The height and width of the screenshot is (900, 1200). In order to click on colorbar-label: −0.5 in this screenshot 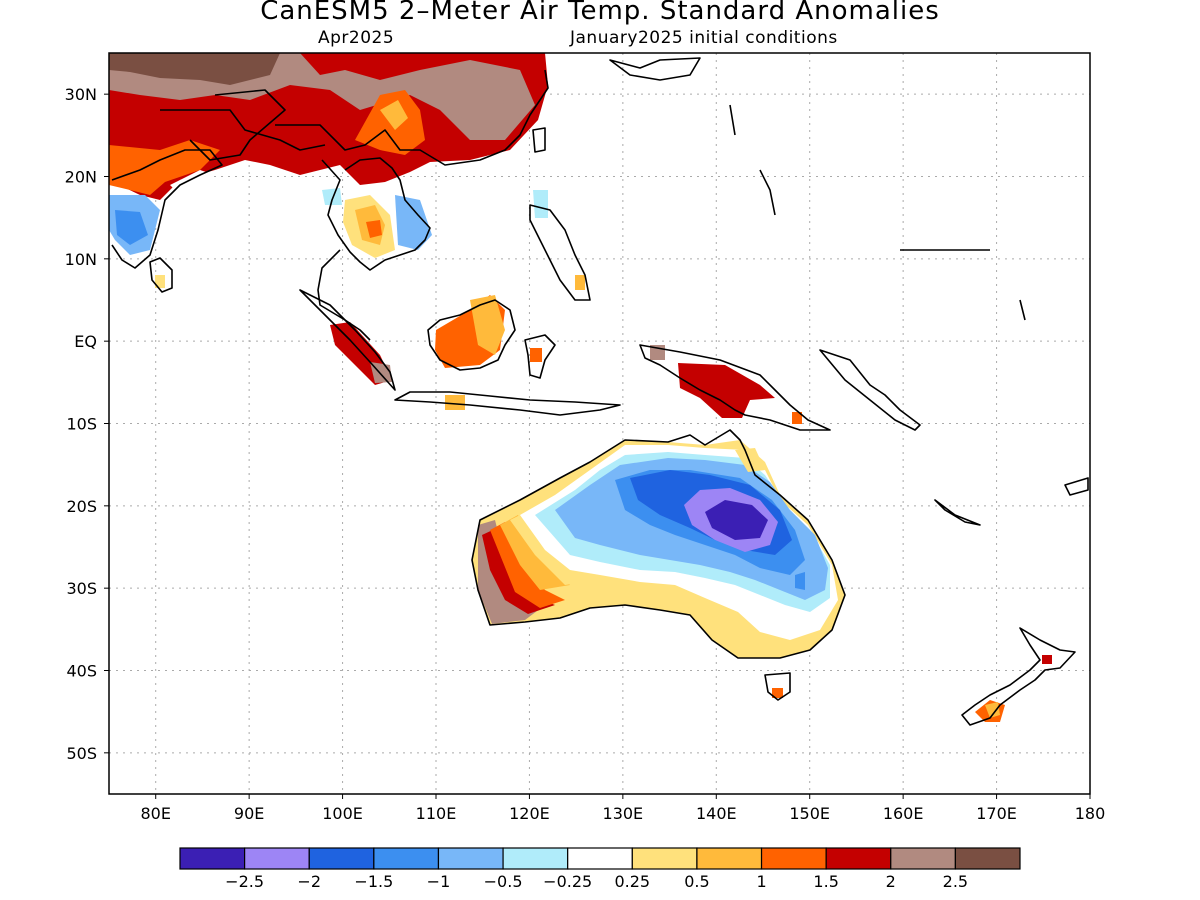, I will do `click(503, 881)`.